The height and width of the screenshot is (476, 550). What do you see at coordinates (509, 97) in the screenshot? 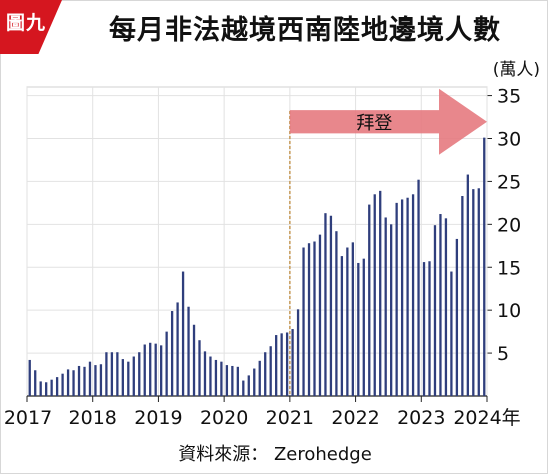
I see `y-tick-label: 35` at bounding box center [509, 97].